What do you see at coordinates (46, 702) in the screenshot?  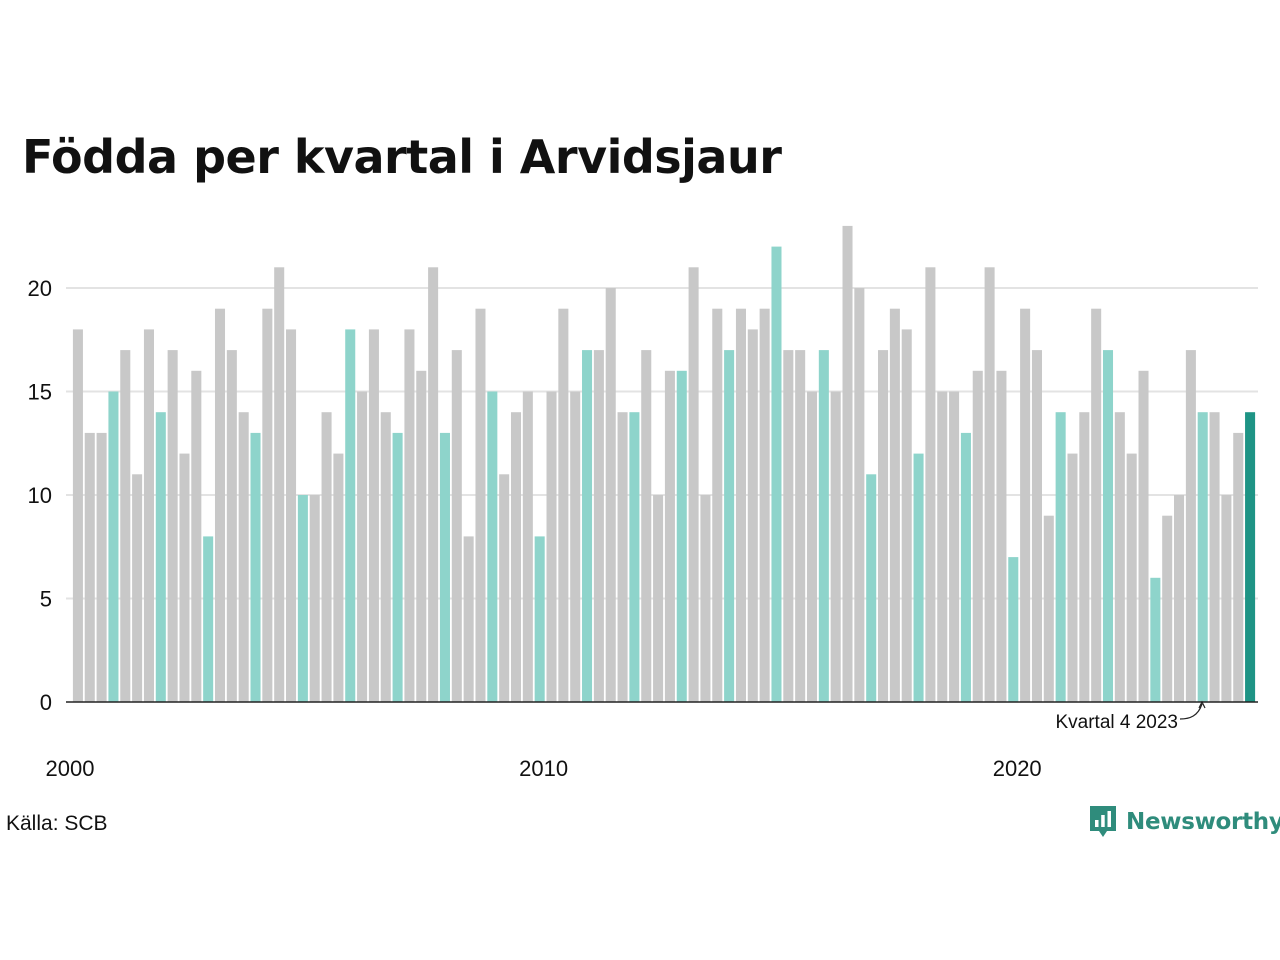 I see `y-tick-label: 0` at bounding box center [46, 702].